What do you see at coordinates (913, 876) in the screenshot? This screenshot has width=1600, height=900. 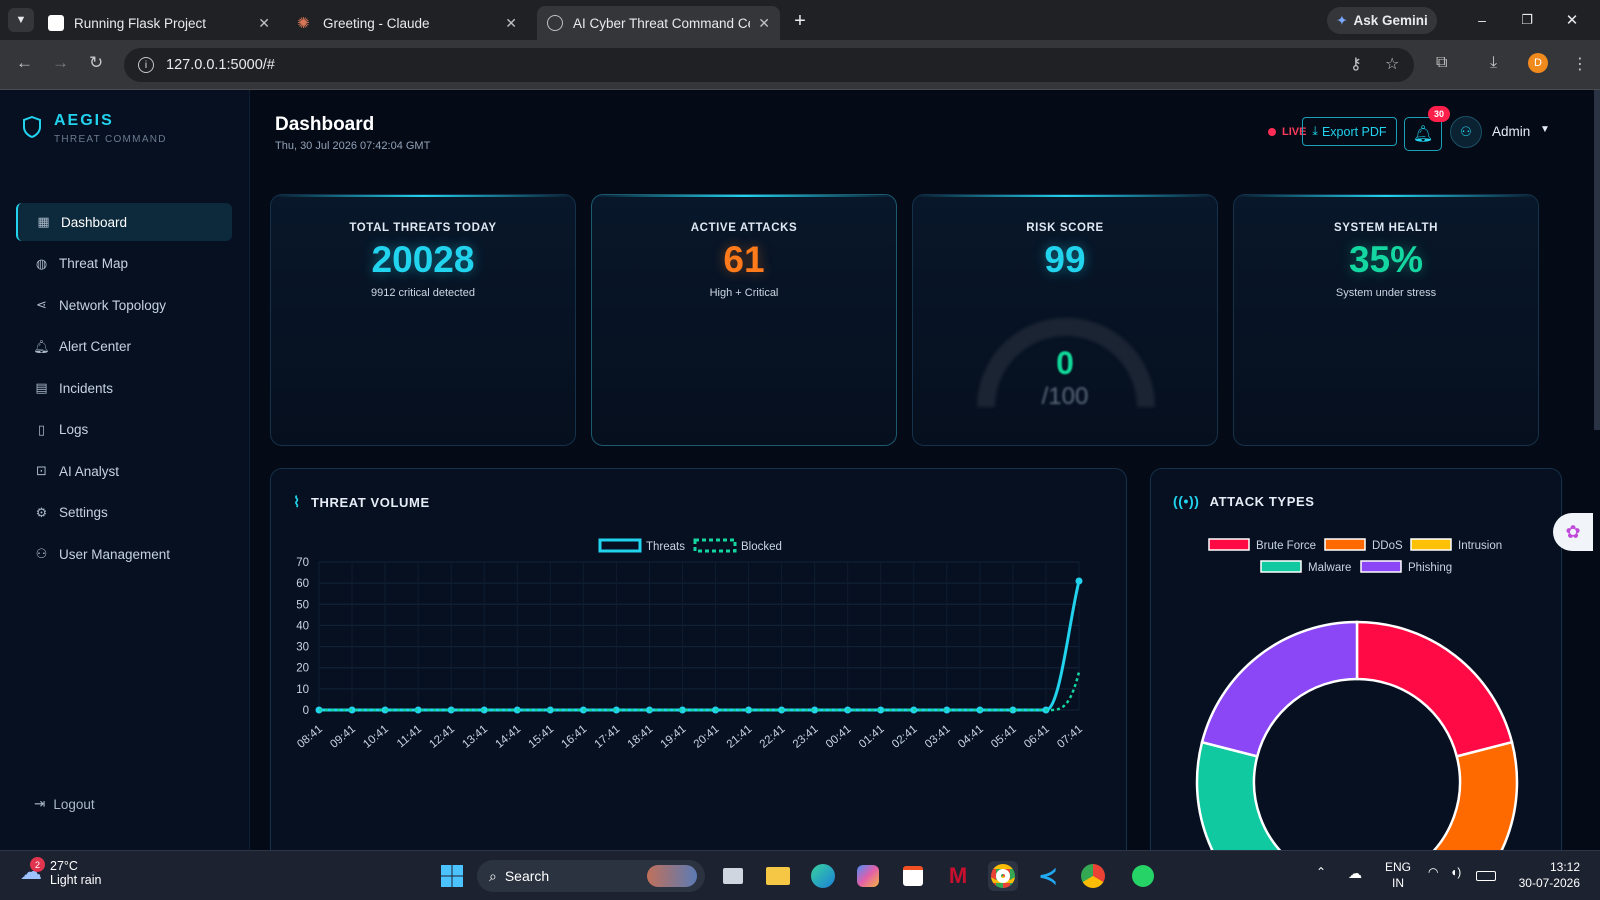 I see `store-icon` at bounding box center [913, 876].